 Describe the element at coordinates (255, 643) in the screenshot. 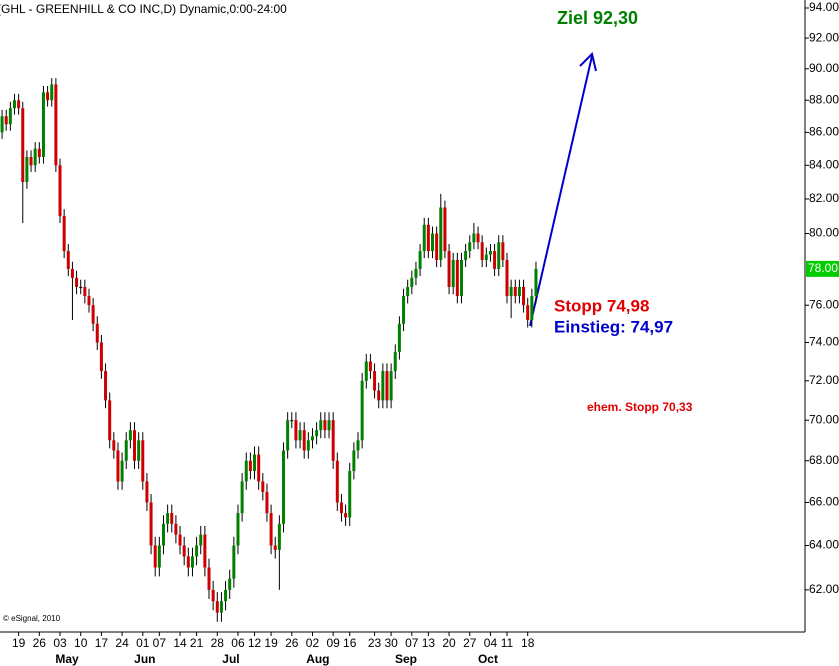

I see `x-tick-label: 12` at that location.